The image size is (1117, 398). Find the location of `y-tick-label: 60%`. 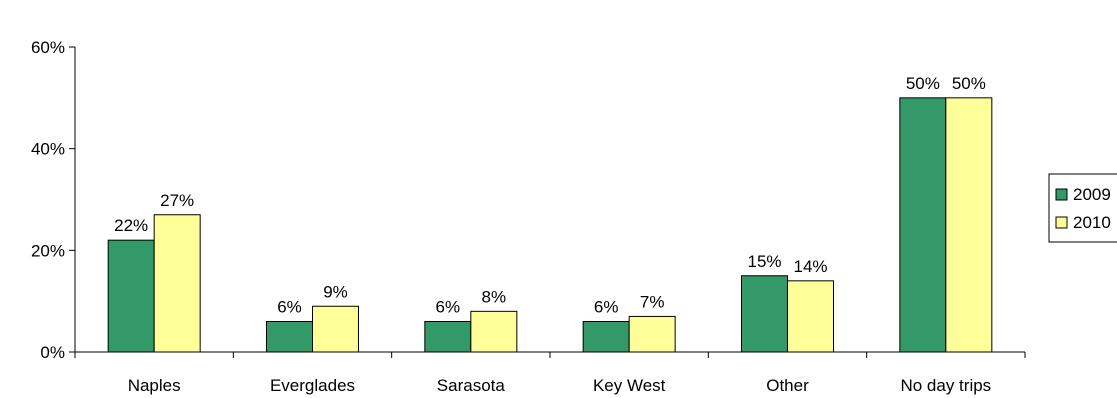

y-tick-label: 60% is located at coordinates (48, 47).